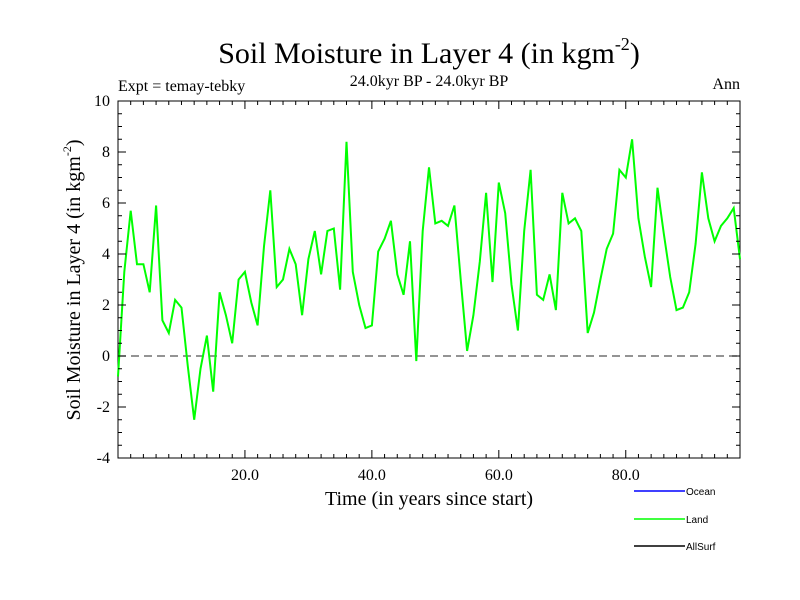 The height and width of the screenshot is (600, 800). Describe the element at coordinates (67, 151) in the screenshot. I see `y-axis-label-superscript: -2` at that location.